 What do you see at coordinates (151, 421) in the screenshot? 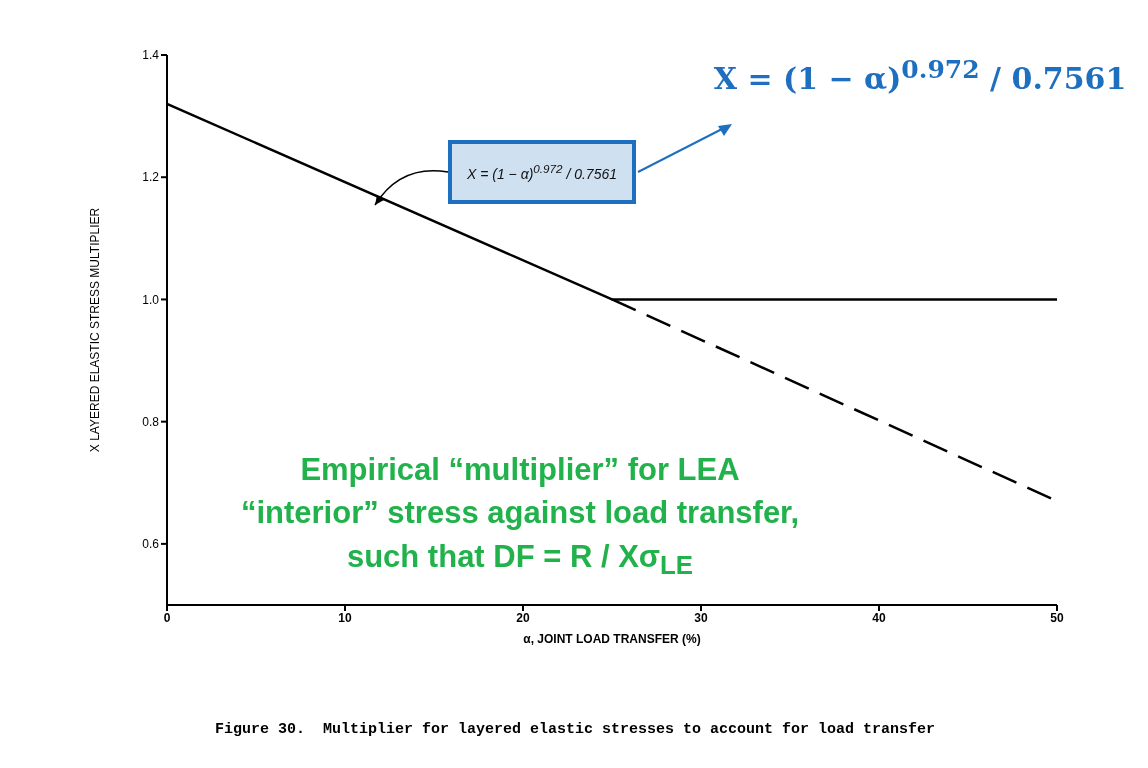
I see `y-tick-label: 0.8` at bounding box center [151, 421].